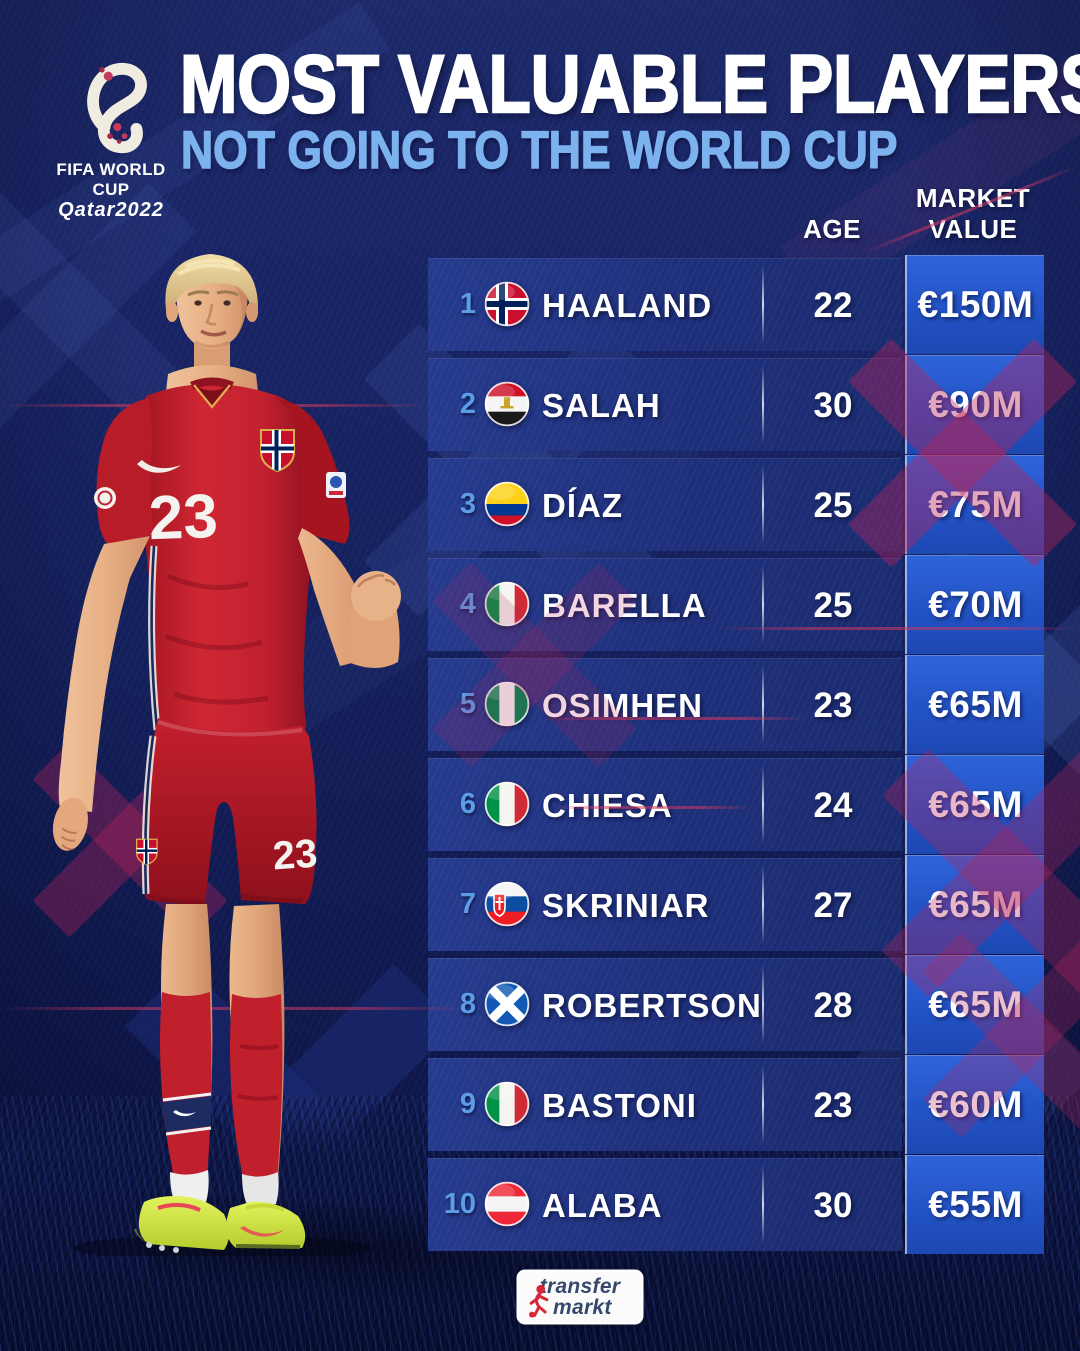  I want to click on table-row: 2 SALAH 30 €90M, so click(736, 404).